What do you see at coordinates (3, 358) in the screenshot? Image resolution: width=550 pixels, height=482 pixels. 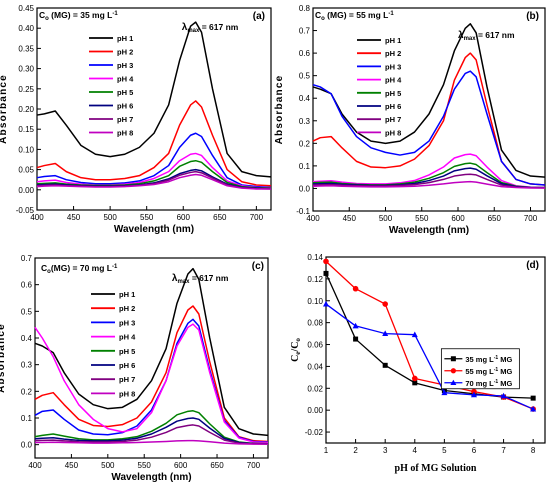 I see `y-axis-label: Absorbance` at bounding box center [3, 358].